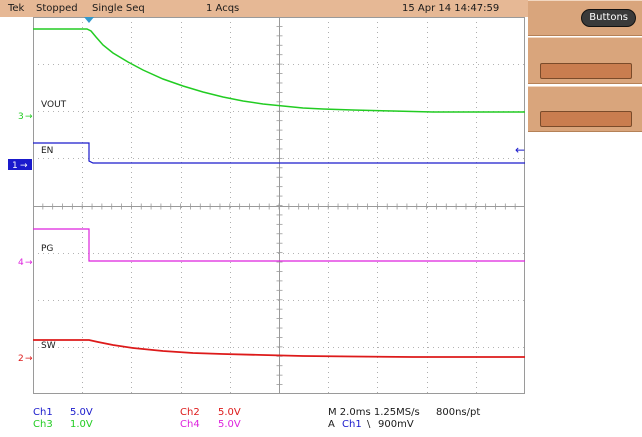 Image resolution: width=642 pixels, height=437 pixels. What do you see at coordinates (279, 70) in the screenshot?
I see `vout-trace` at bounding box center [279, 70].